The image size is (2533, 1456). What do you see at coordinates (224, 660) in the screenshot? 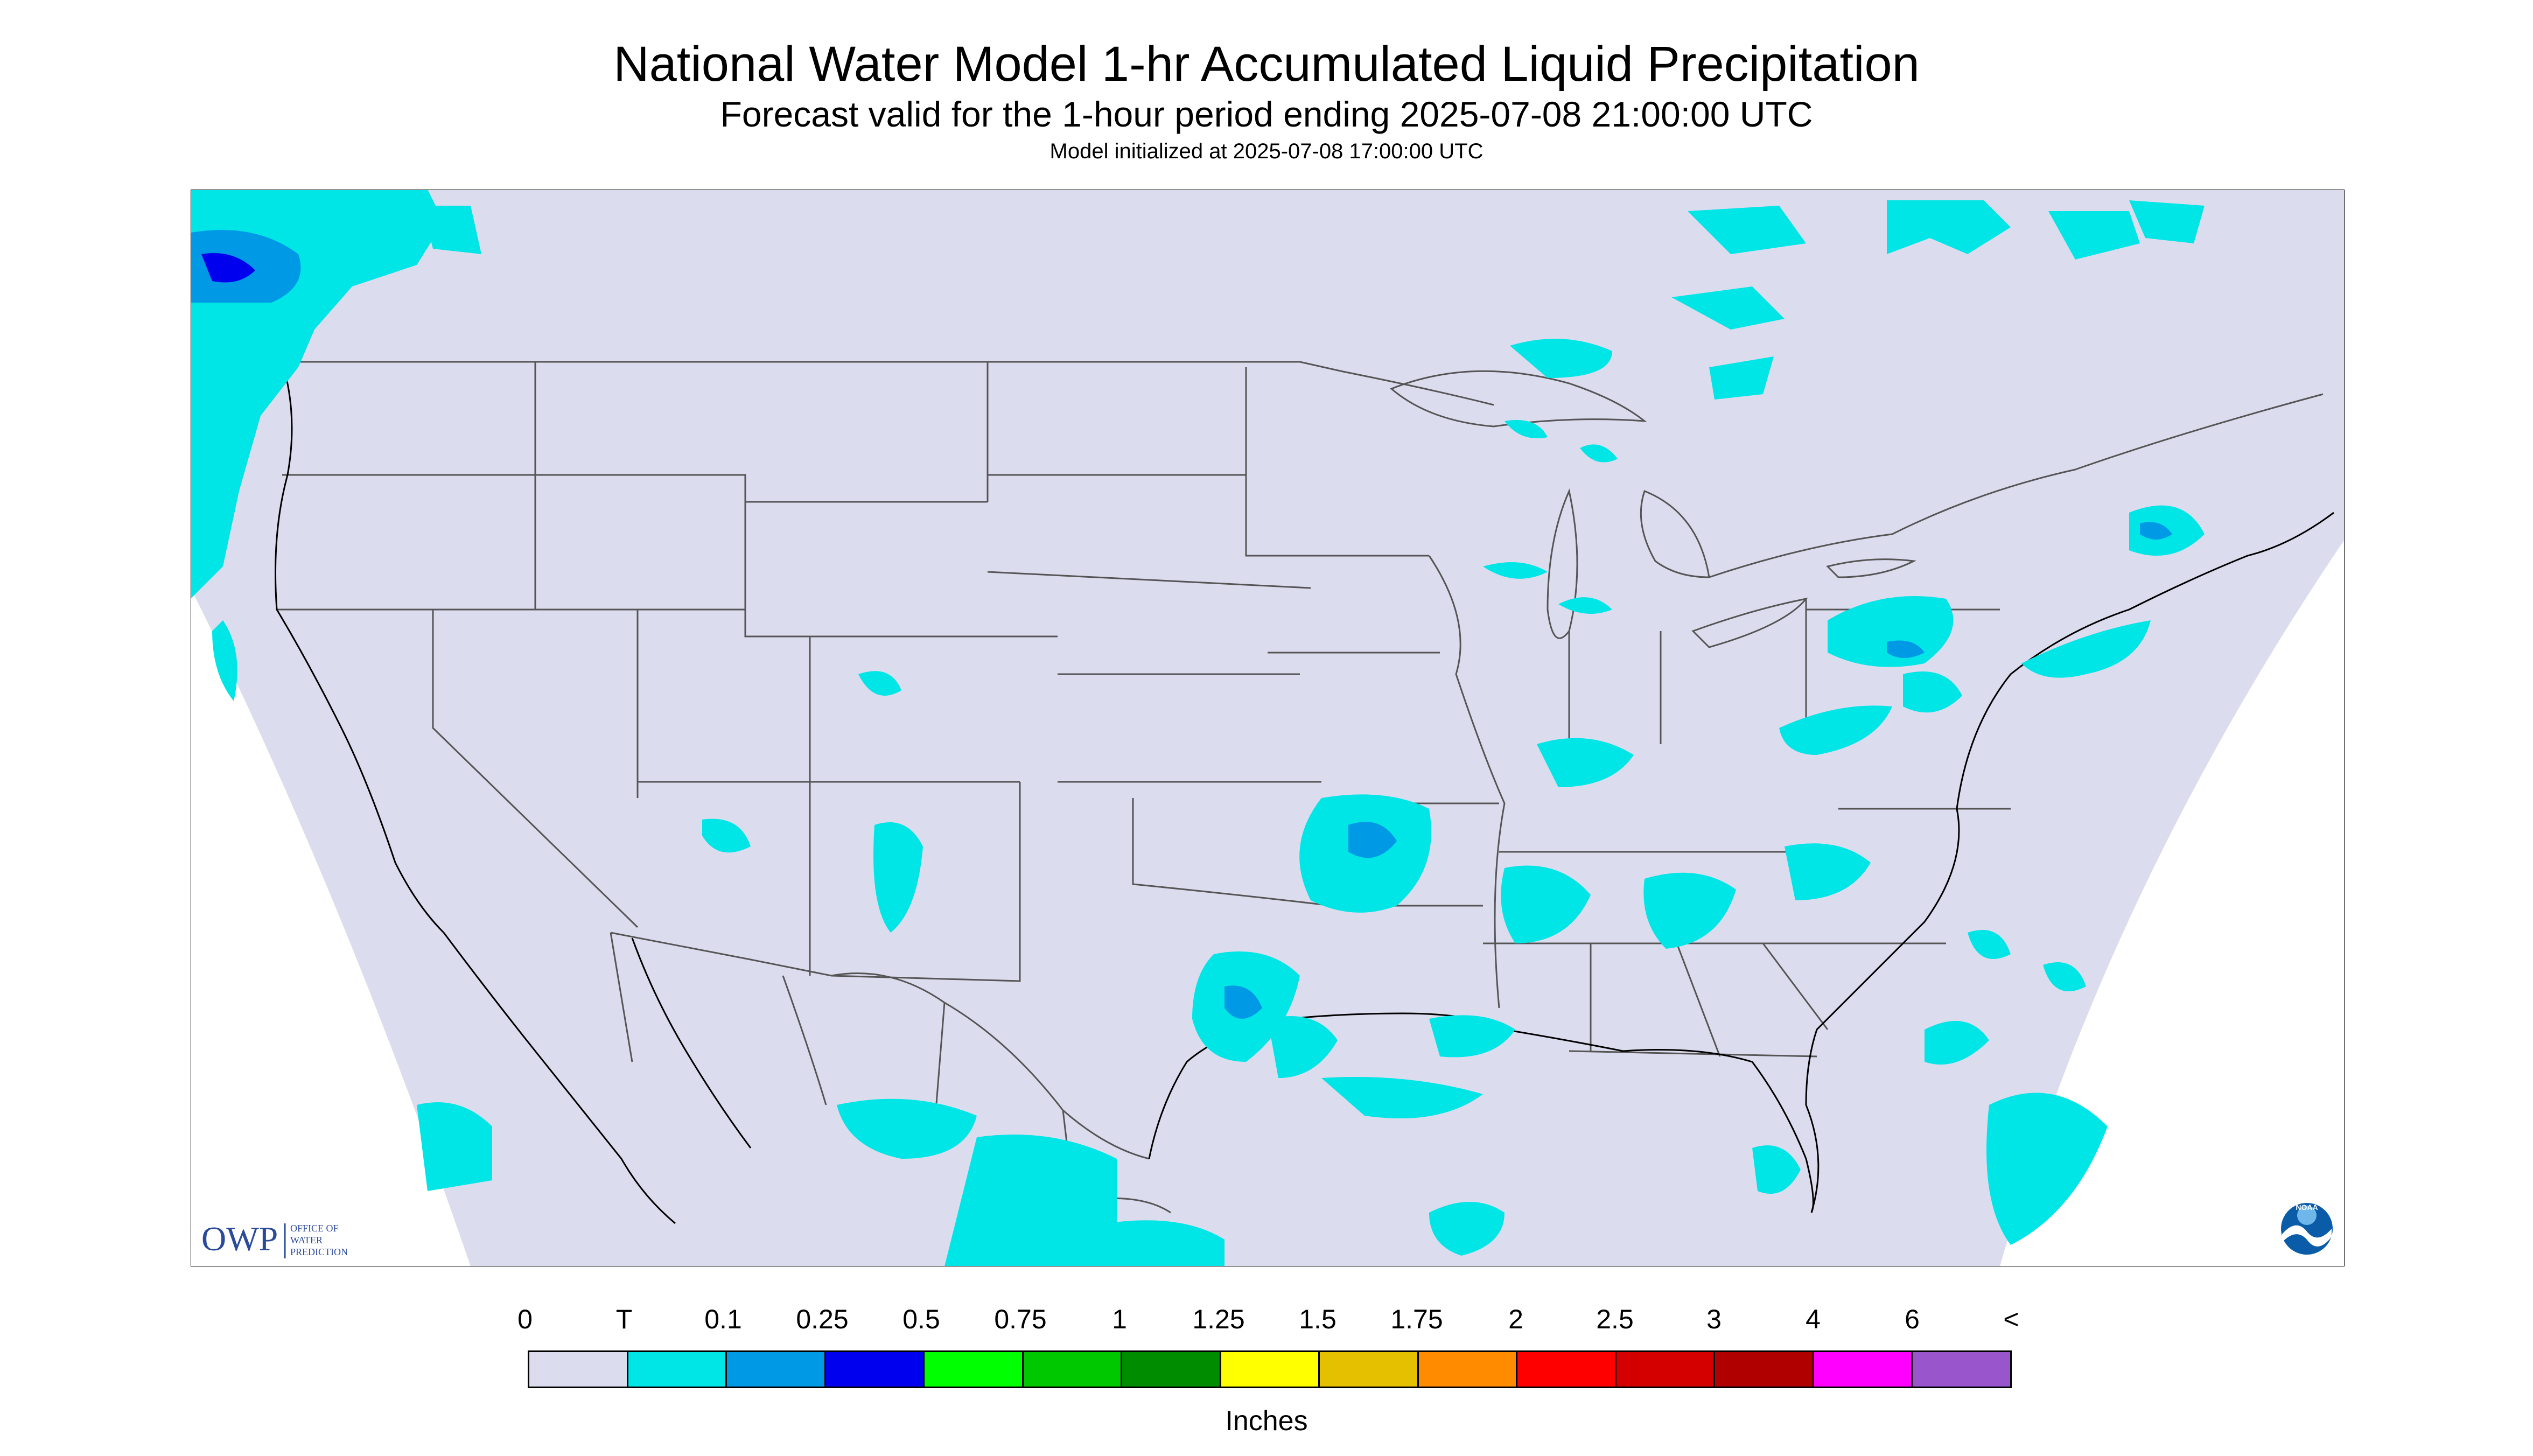
I see `precip-bc-coast` at bounding box center [224, 660].